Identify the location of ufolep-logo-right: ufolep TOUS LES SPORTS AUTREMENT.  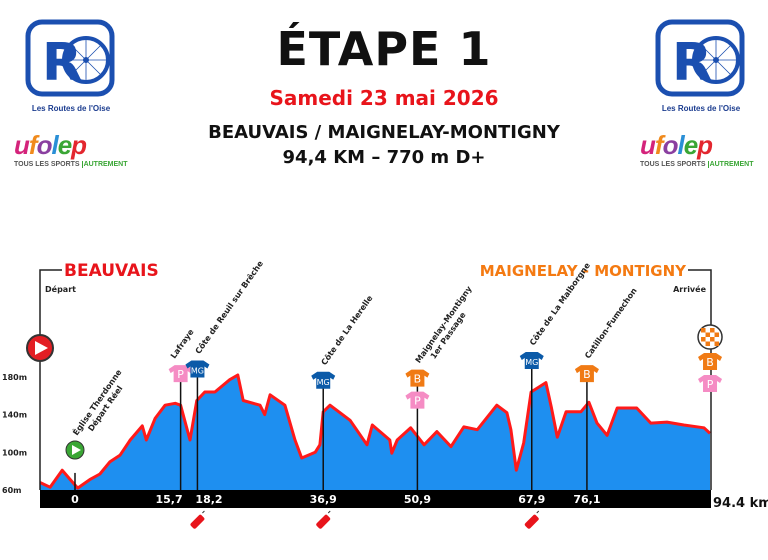
(697, 149).